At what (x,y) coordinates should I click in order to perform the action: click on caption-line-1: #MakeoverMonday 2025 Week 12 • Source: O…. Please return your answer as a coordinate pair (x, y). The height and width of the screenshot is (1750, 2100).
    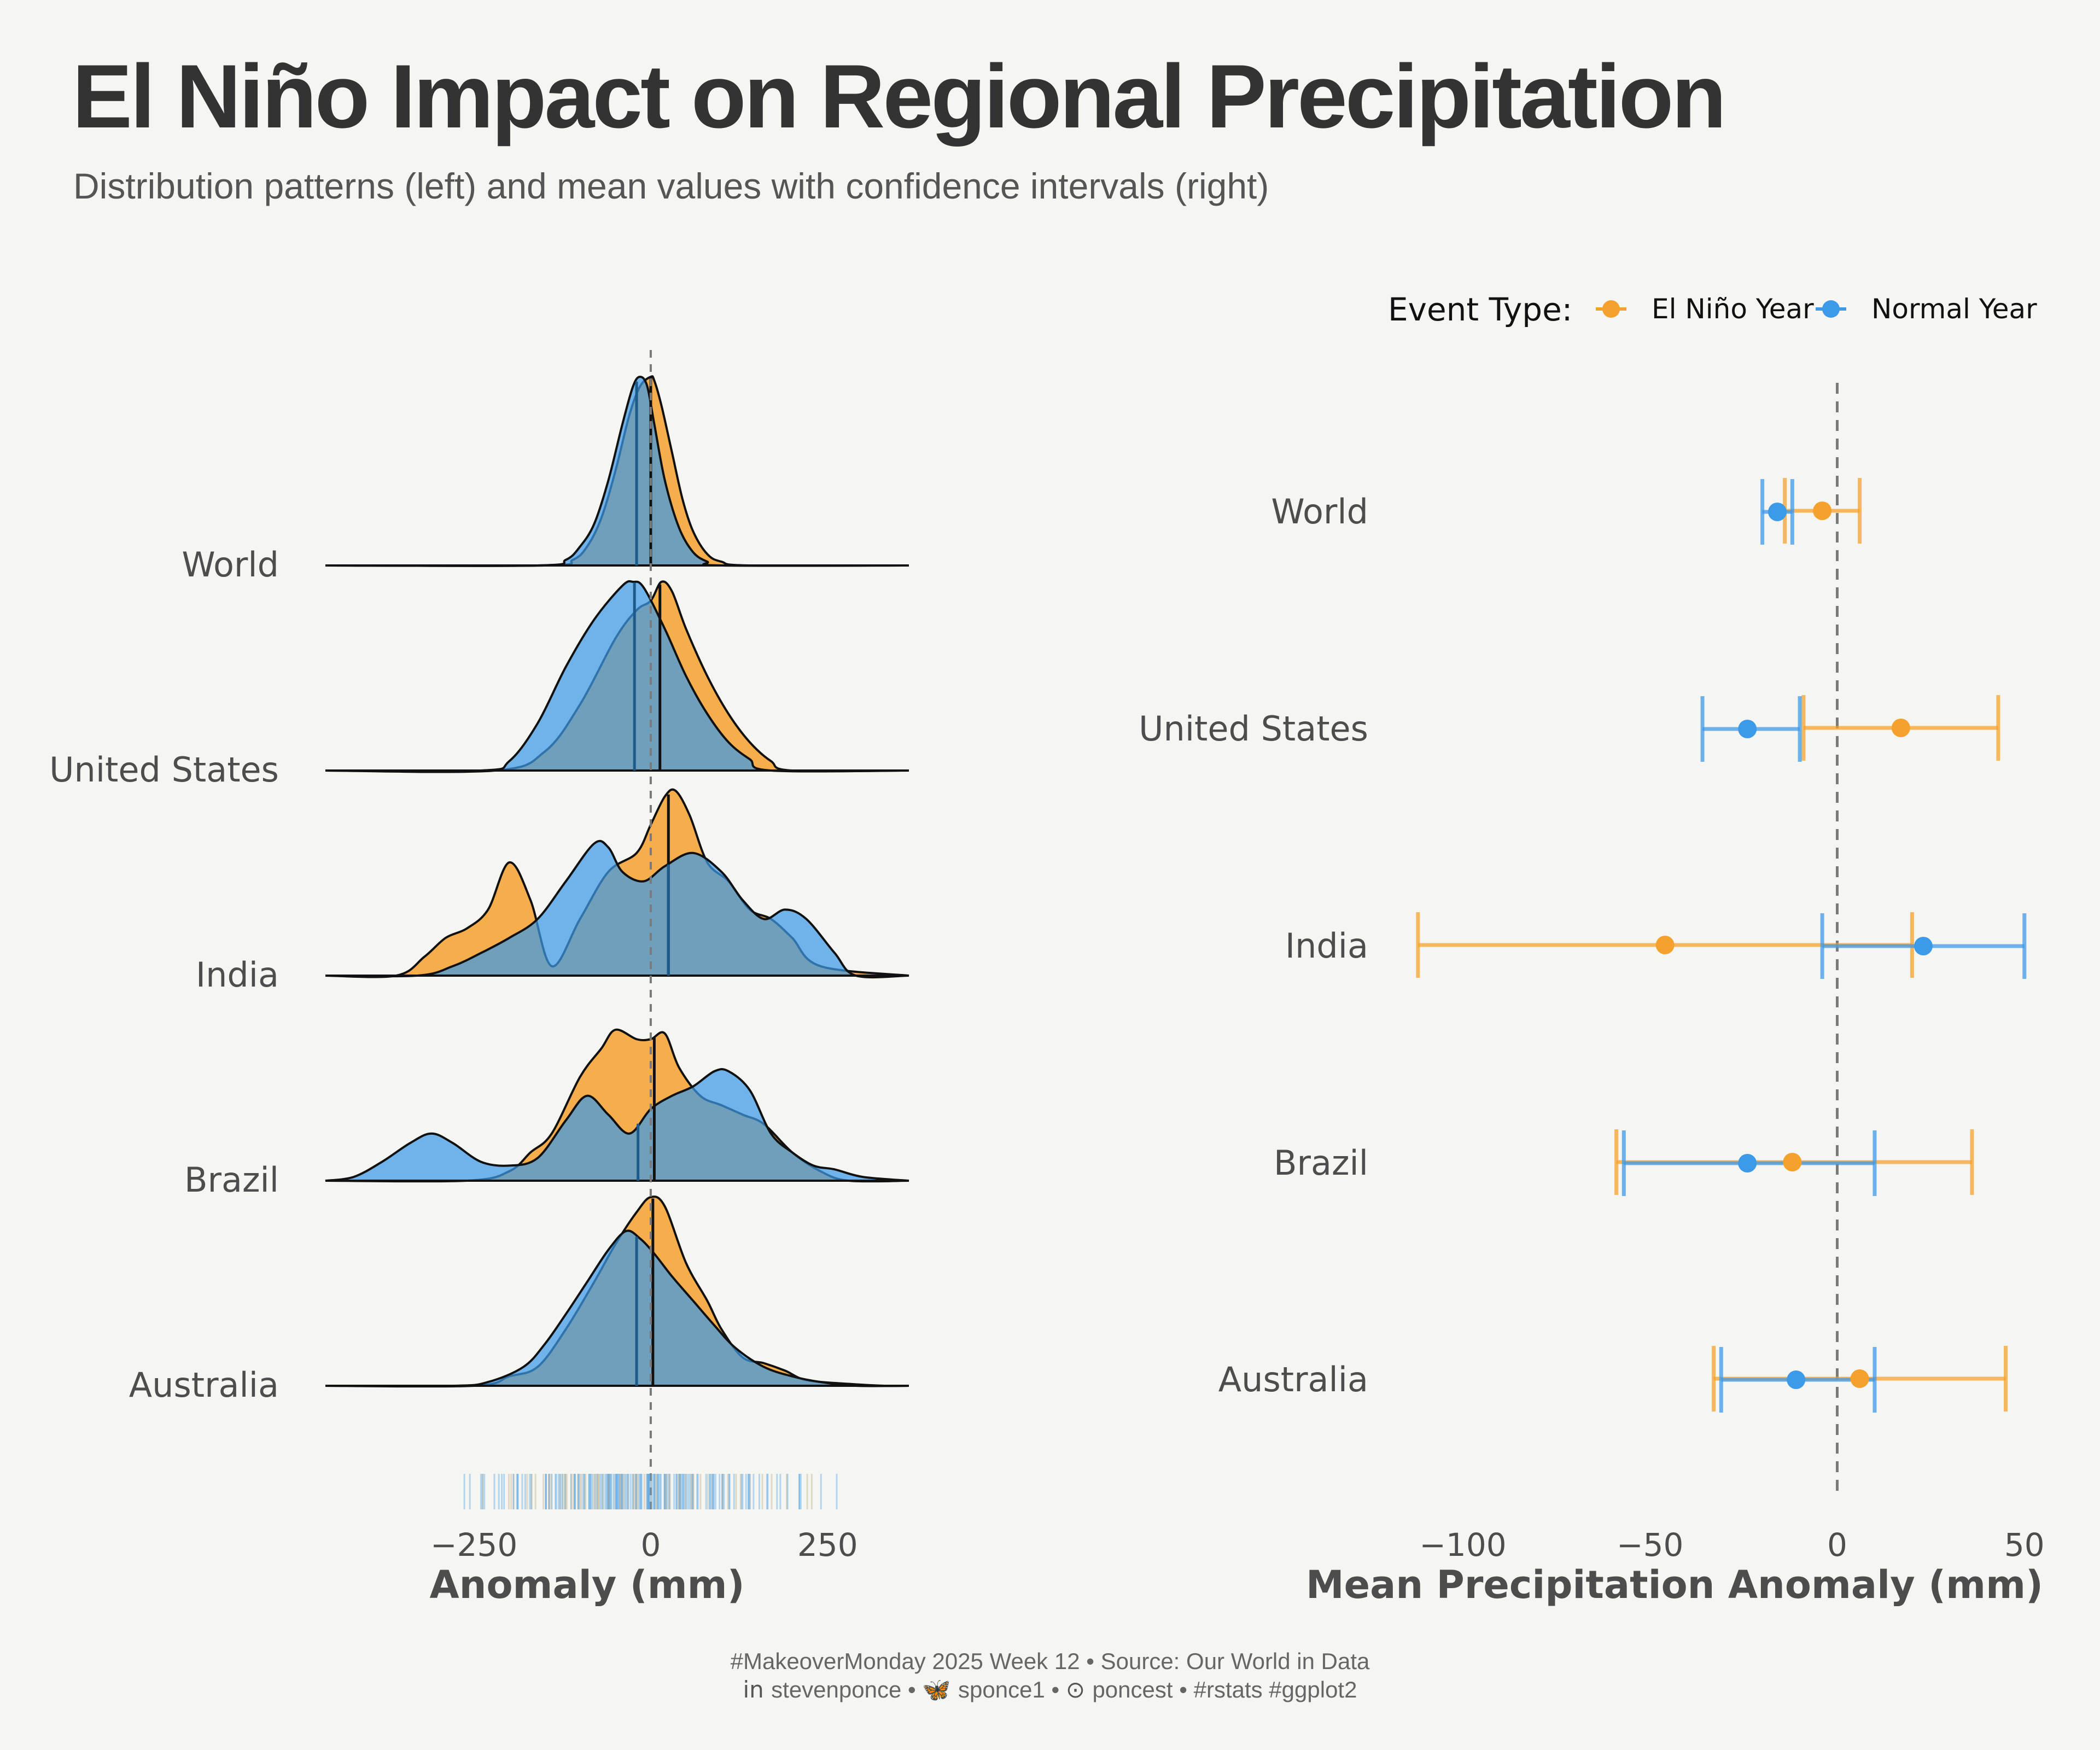
    Looking at the image, I should click on (1050, 1661).